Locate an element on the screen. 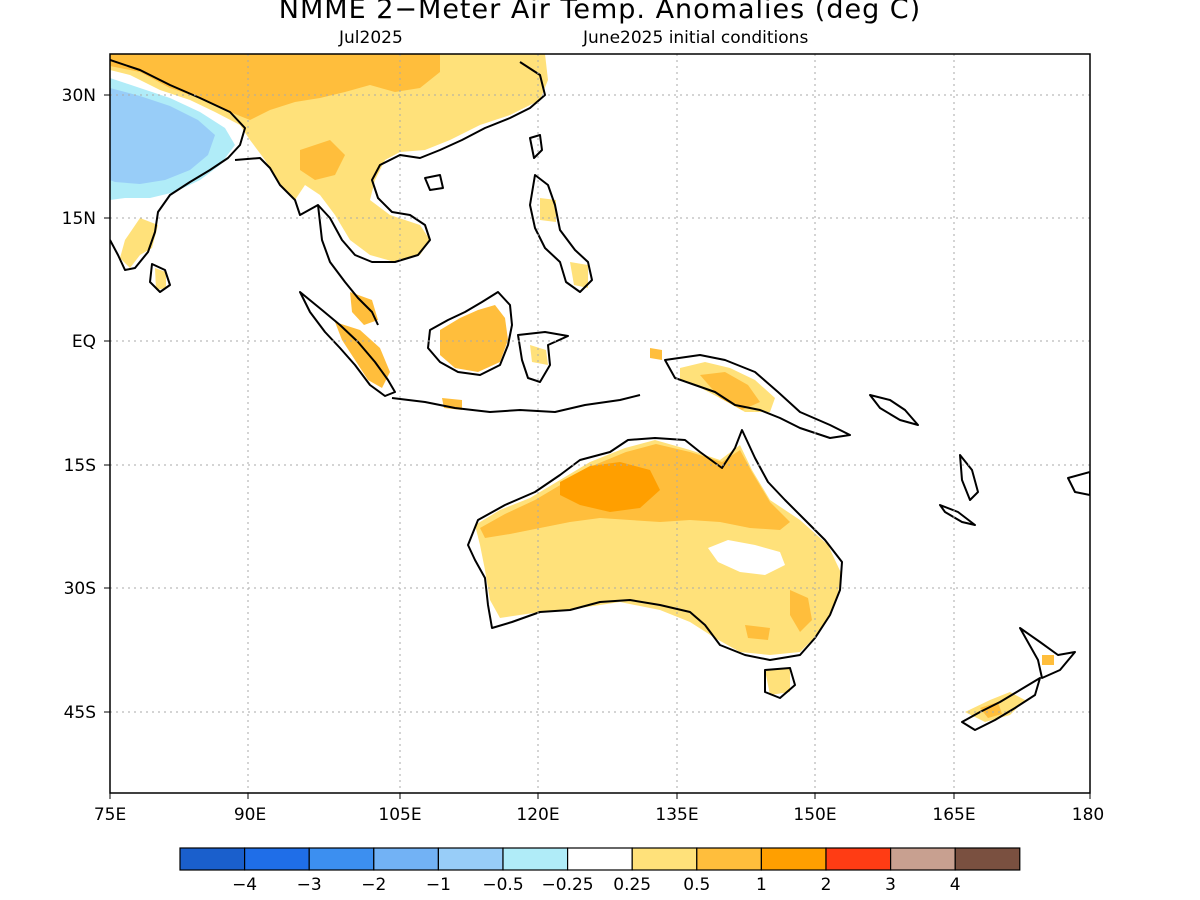  coastline-taiwan is located at coordinates (536, 146).